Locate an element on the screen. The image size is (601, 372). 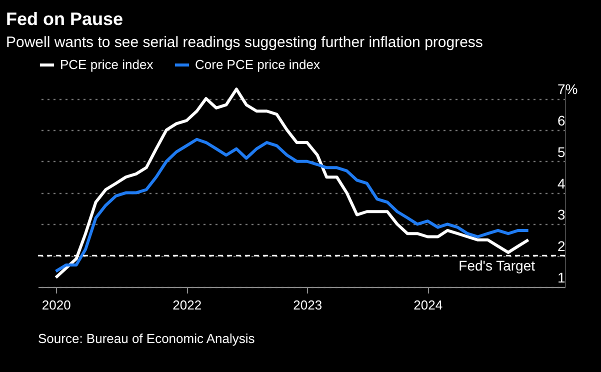
y-tick-label: 7% is located at coordinates (568, 89).